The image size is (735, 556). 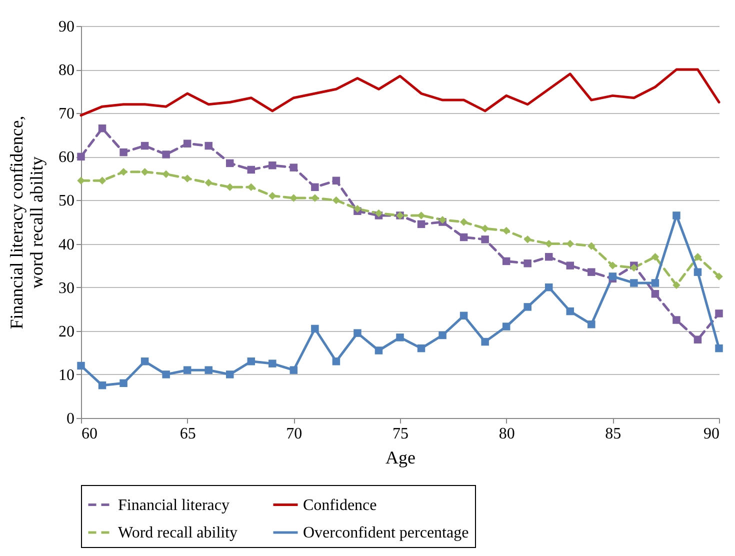 I want to click on legend-label: Overconfident percentage, so click(x=386, y=533).